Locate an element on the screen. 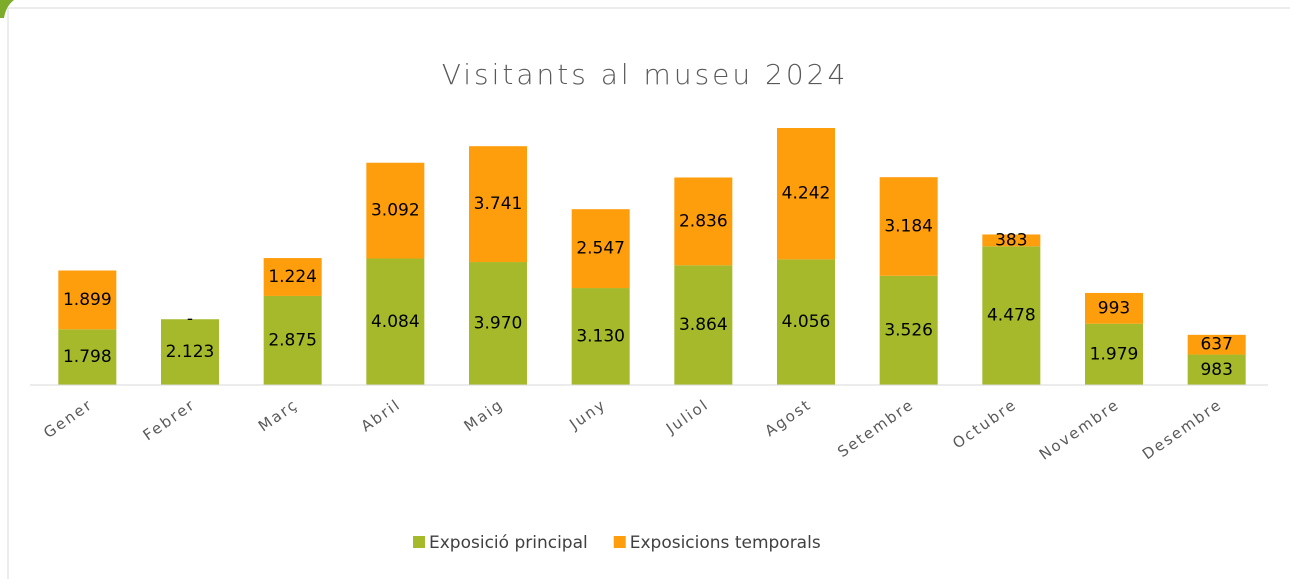 The height and width of the screenshot is (579, 1290). chart-title: Visitants al museu 2024 is located at coordinates (645, 74).